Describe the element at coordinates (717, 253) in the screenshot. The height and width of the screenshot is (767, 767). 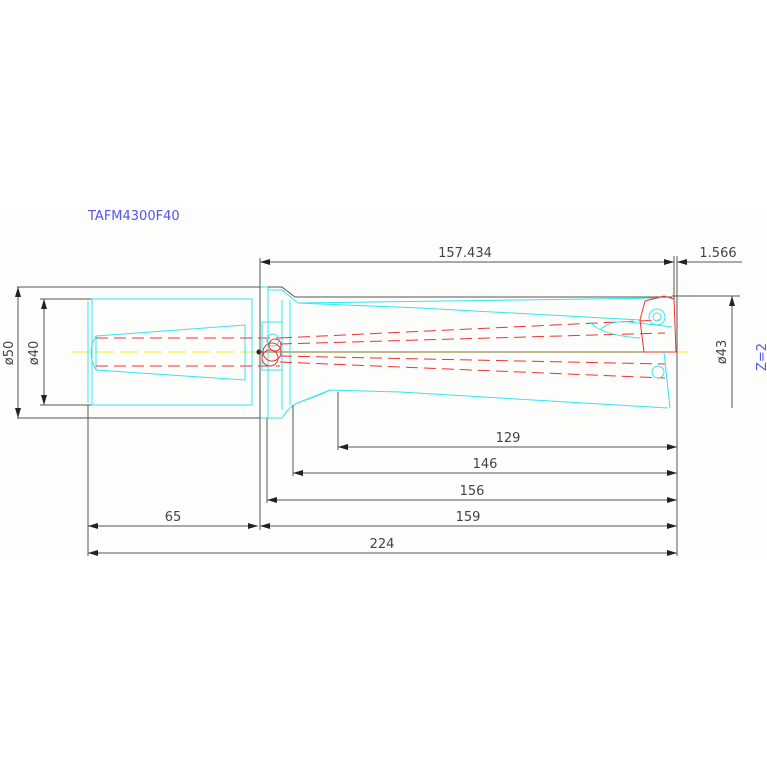
I see `dim-1-566: 1.566` at that location.